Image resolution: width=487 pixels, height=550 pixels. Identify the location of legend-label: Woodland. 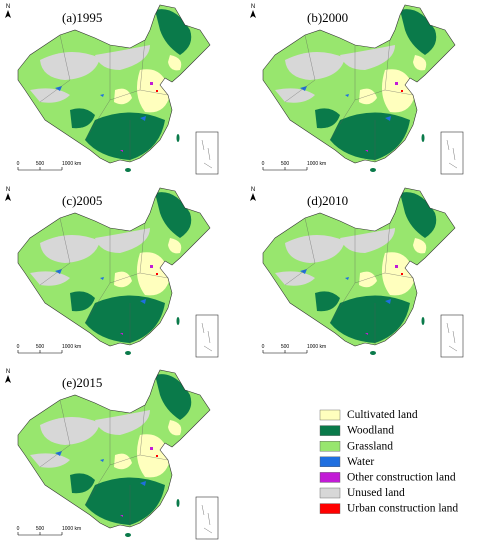
(370, 431).